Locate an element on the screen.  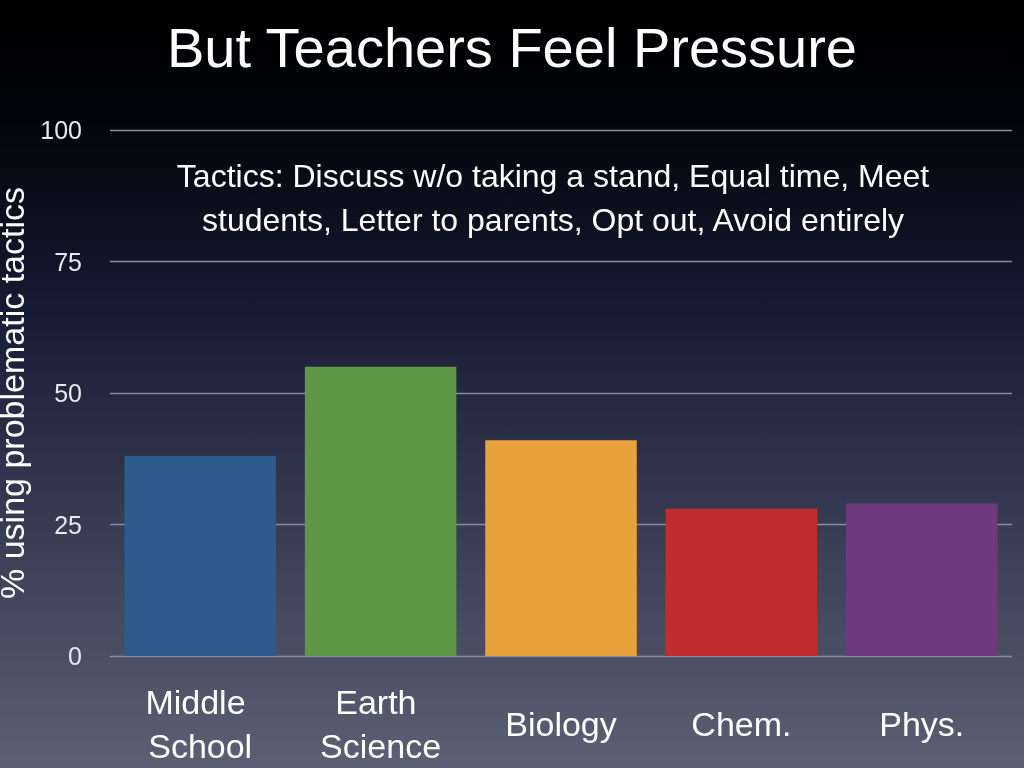
x-tick-label: Phys. is located at coordinates (922, 724).